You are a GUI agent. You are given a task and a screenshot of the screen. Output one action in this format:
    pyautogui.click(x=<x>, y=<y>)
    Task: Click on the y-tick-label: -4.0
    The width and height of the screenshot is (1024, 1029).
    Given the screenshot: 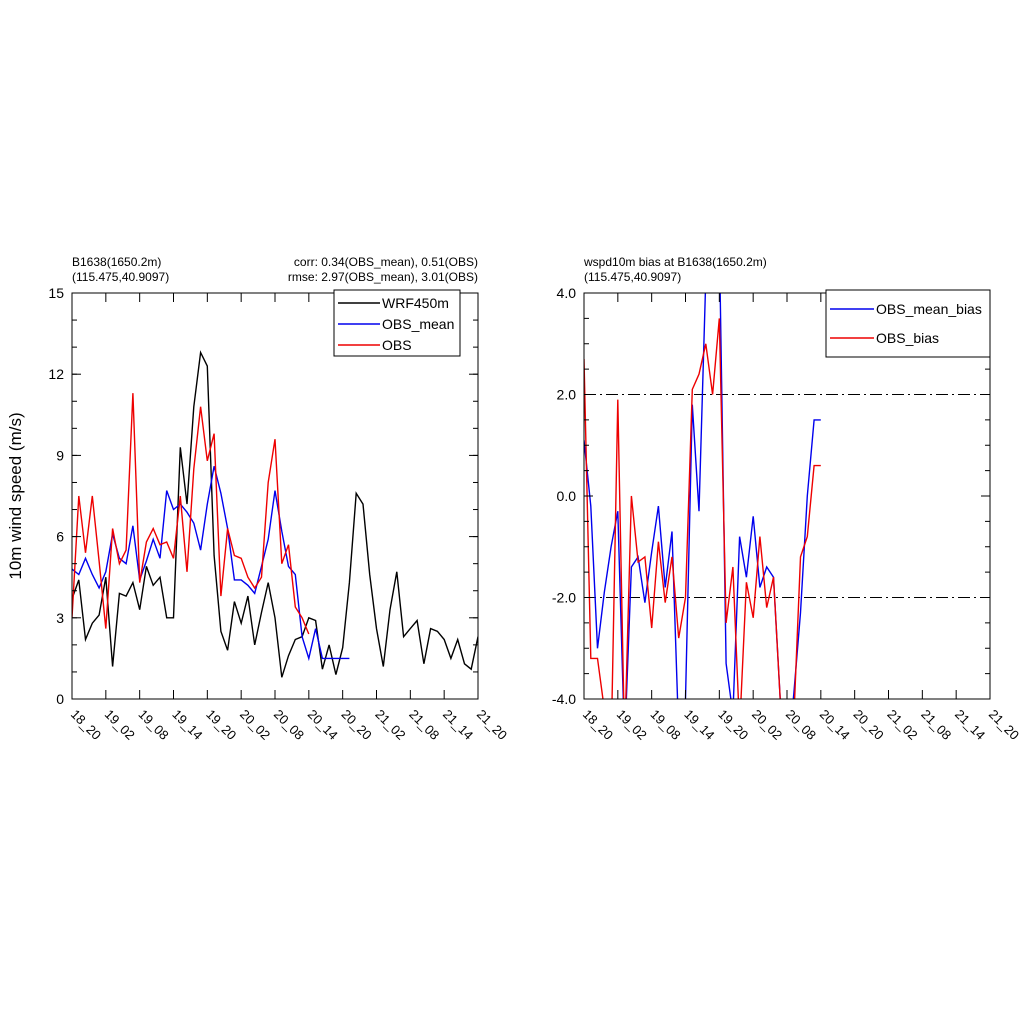 What is the action you would take?
    pyautogui.click(x=564, y=699)
    